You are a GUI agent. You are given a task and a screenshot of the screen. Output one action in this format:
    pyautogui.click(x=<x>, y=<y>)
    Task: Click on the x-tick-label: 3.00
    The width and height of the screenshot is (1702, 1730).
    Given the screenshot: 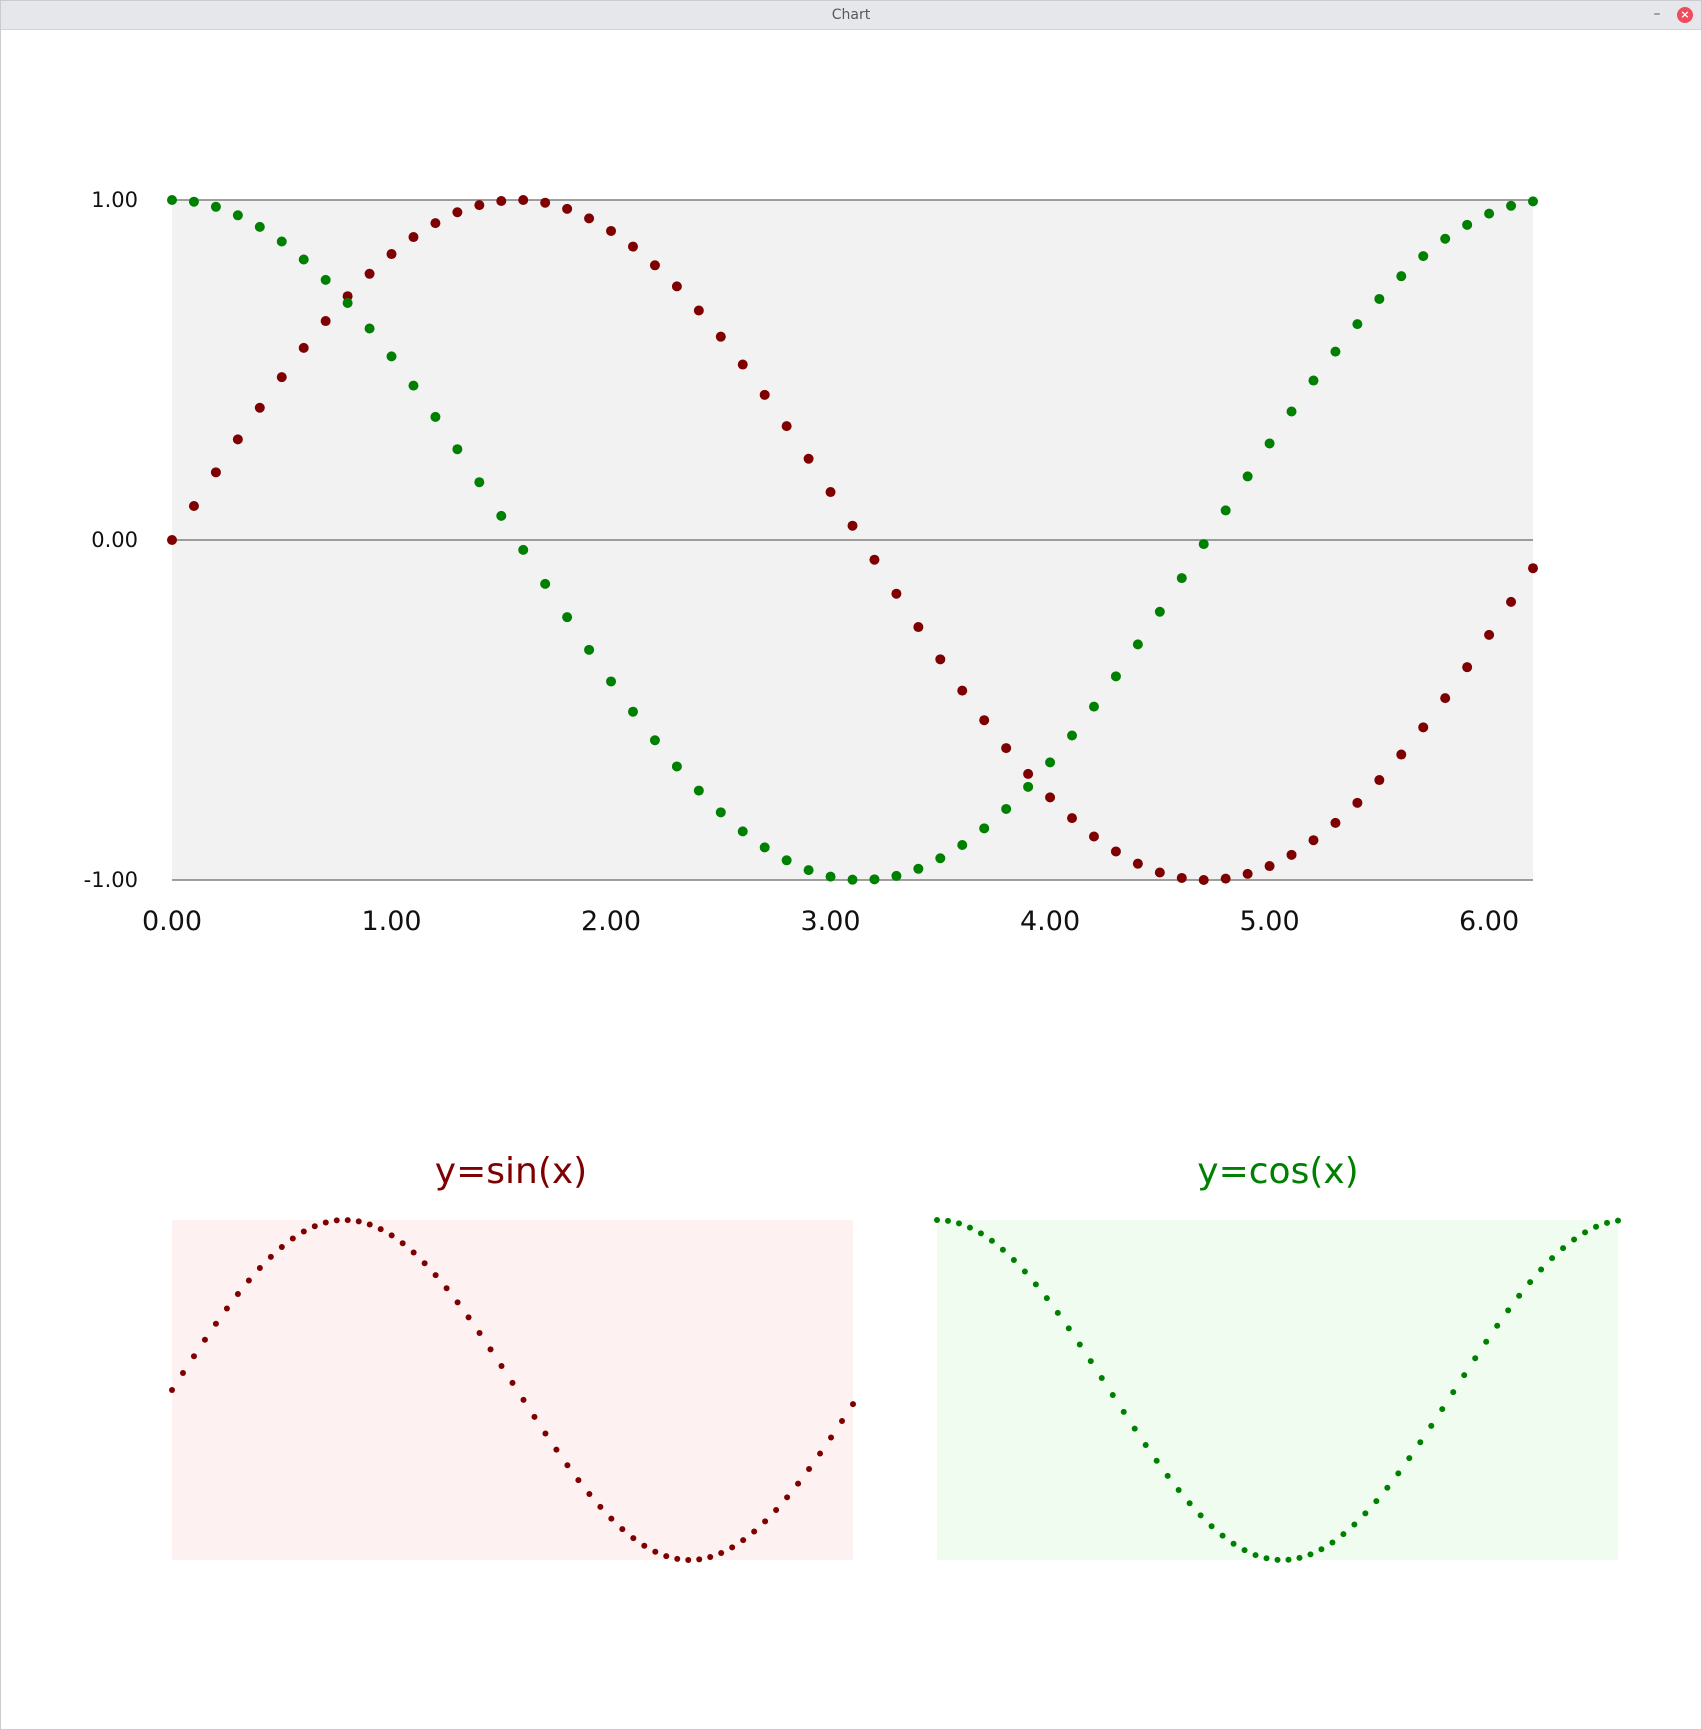 What is the action you would take?
    pyautogui.click(x=830, y=921)
    